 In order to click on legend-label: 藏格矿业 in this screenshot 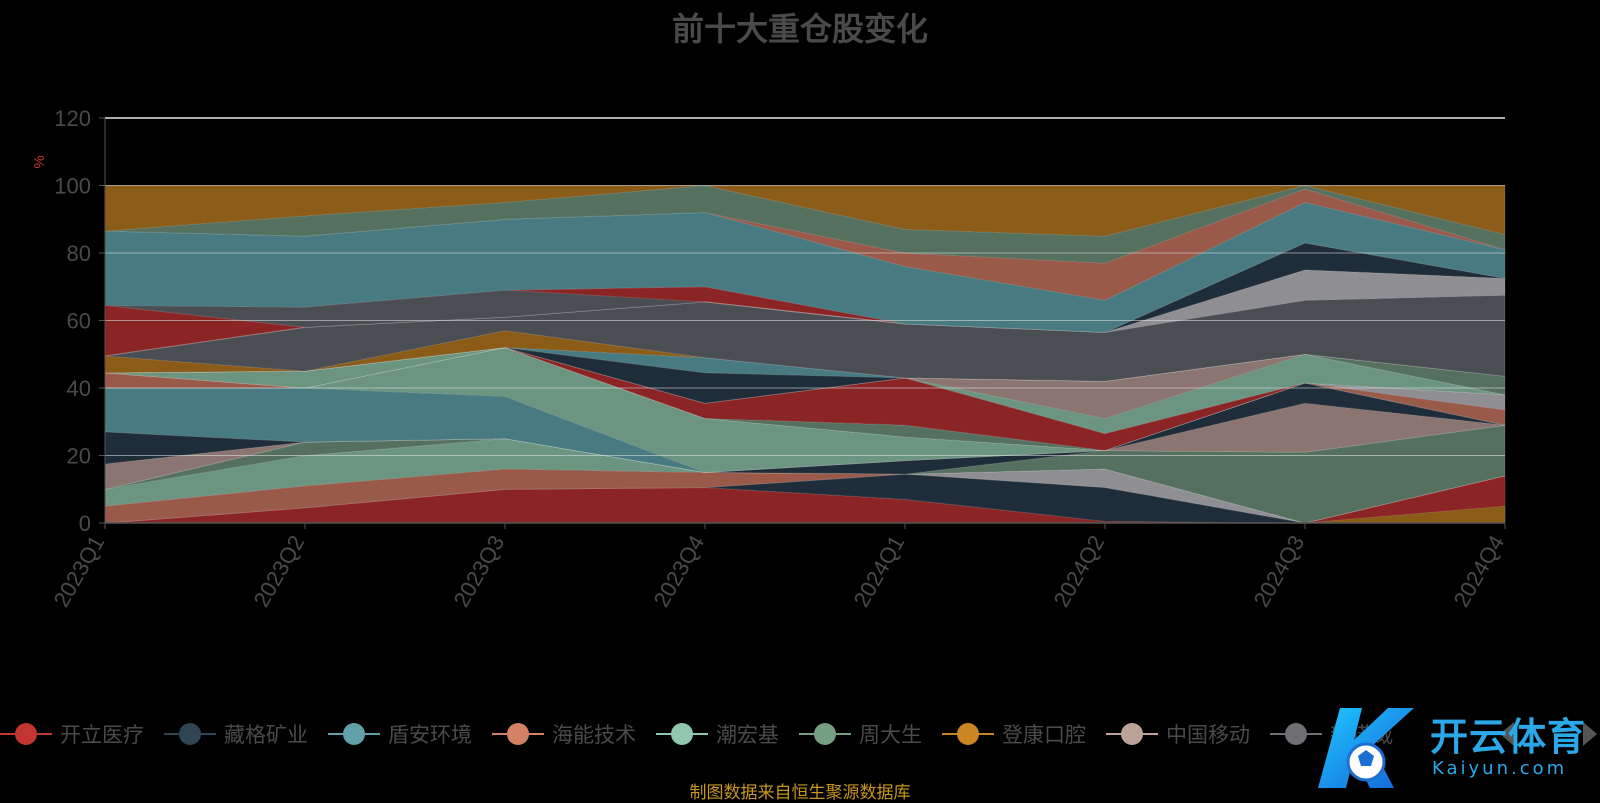, I will do `click(266, 735)`.